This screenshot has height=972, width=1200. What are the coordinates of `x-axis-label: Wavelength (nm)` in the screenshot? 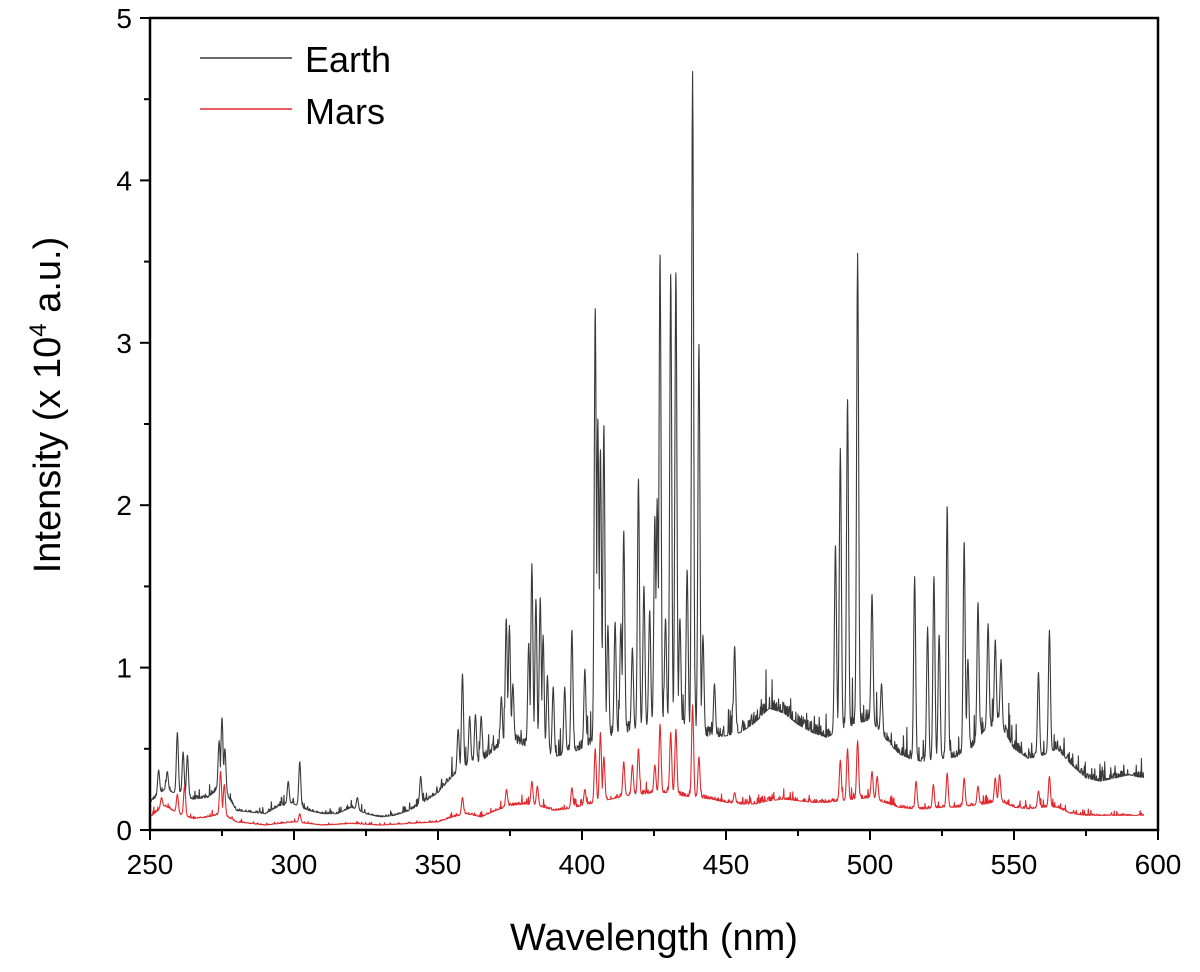 It's located at (654, 938).